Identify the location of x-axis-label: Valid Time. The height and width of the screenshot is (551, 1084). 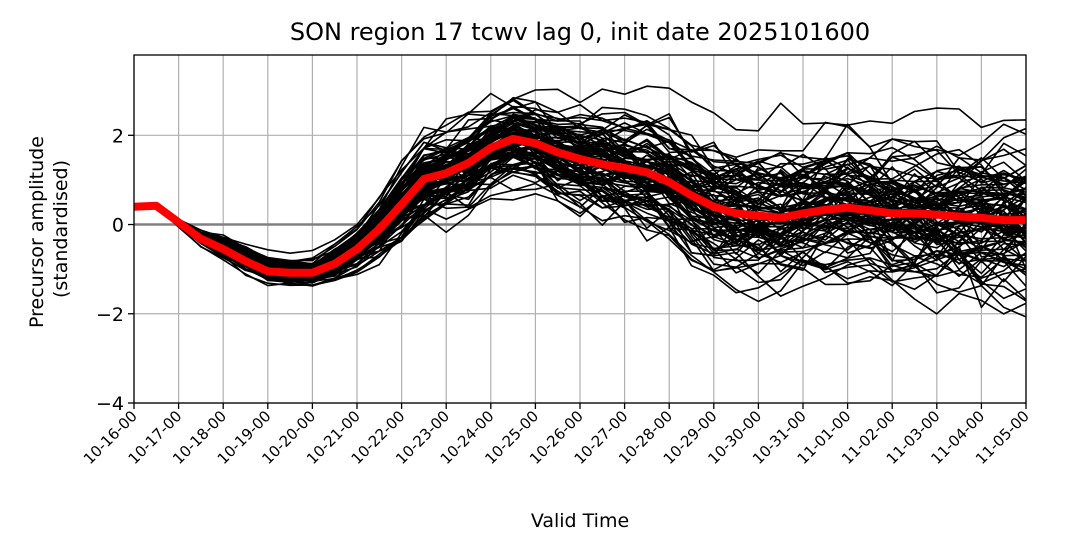
(580, 521).